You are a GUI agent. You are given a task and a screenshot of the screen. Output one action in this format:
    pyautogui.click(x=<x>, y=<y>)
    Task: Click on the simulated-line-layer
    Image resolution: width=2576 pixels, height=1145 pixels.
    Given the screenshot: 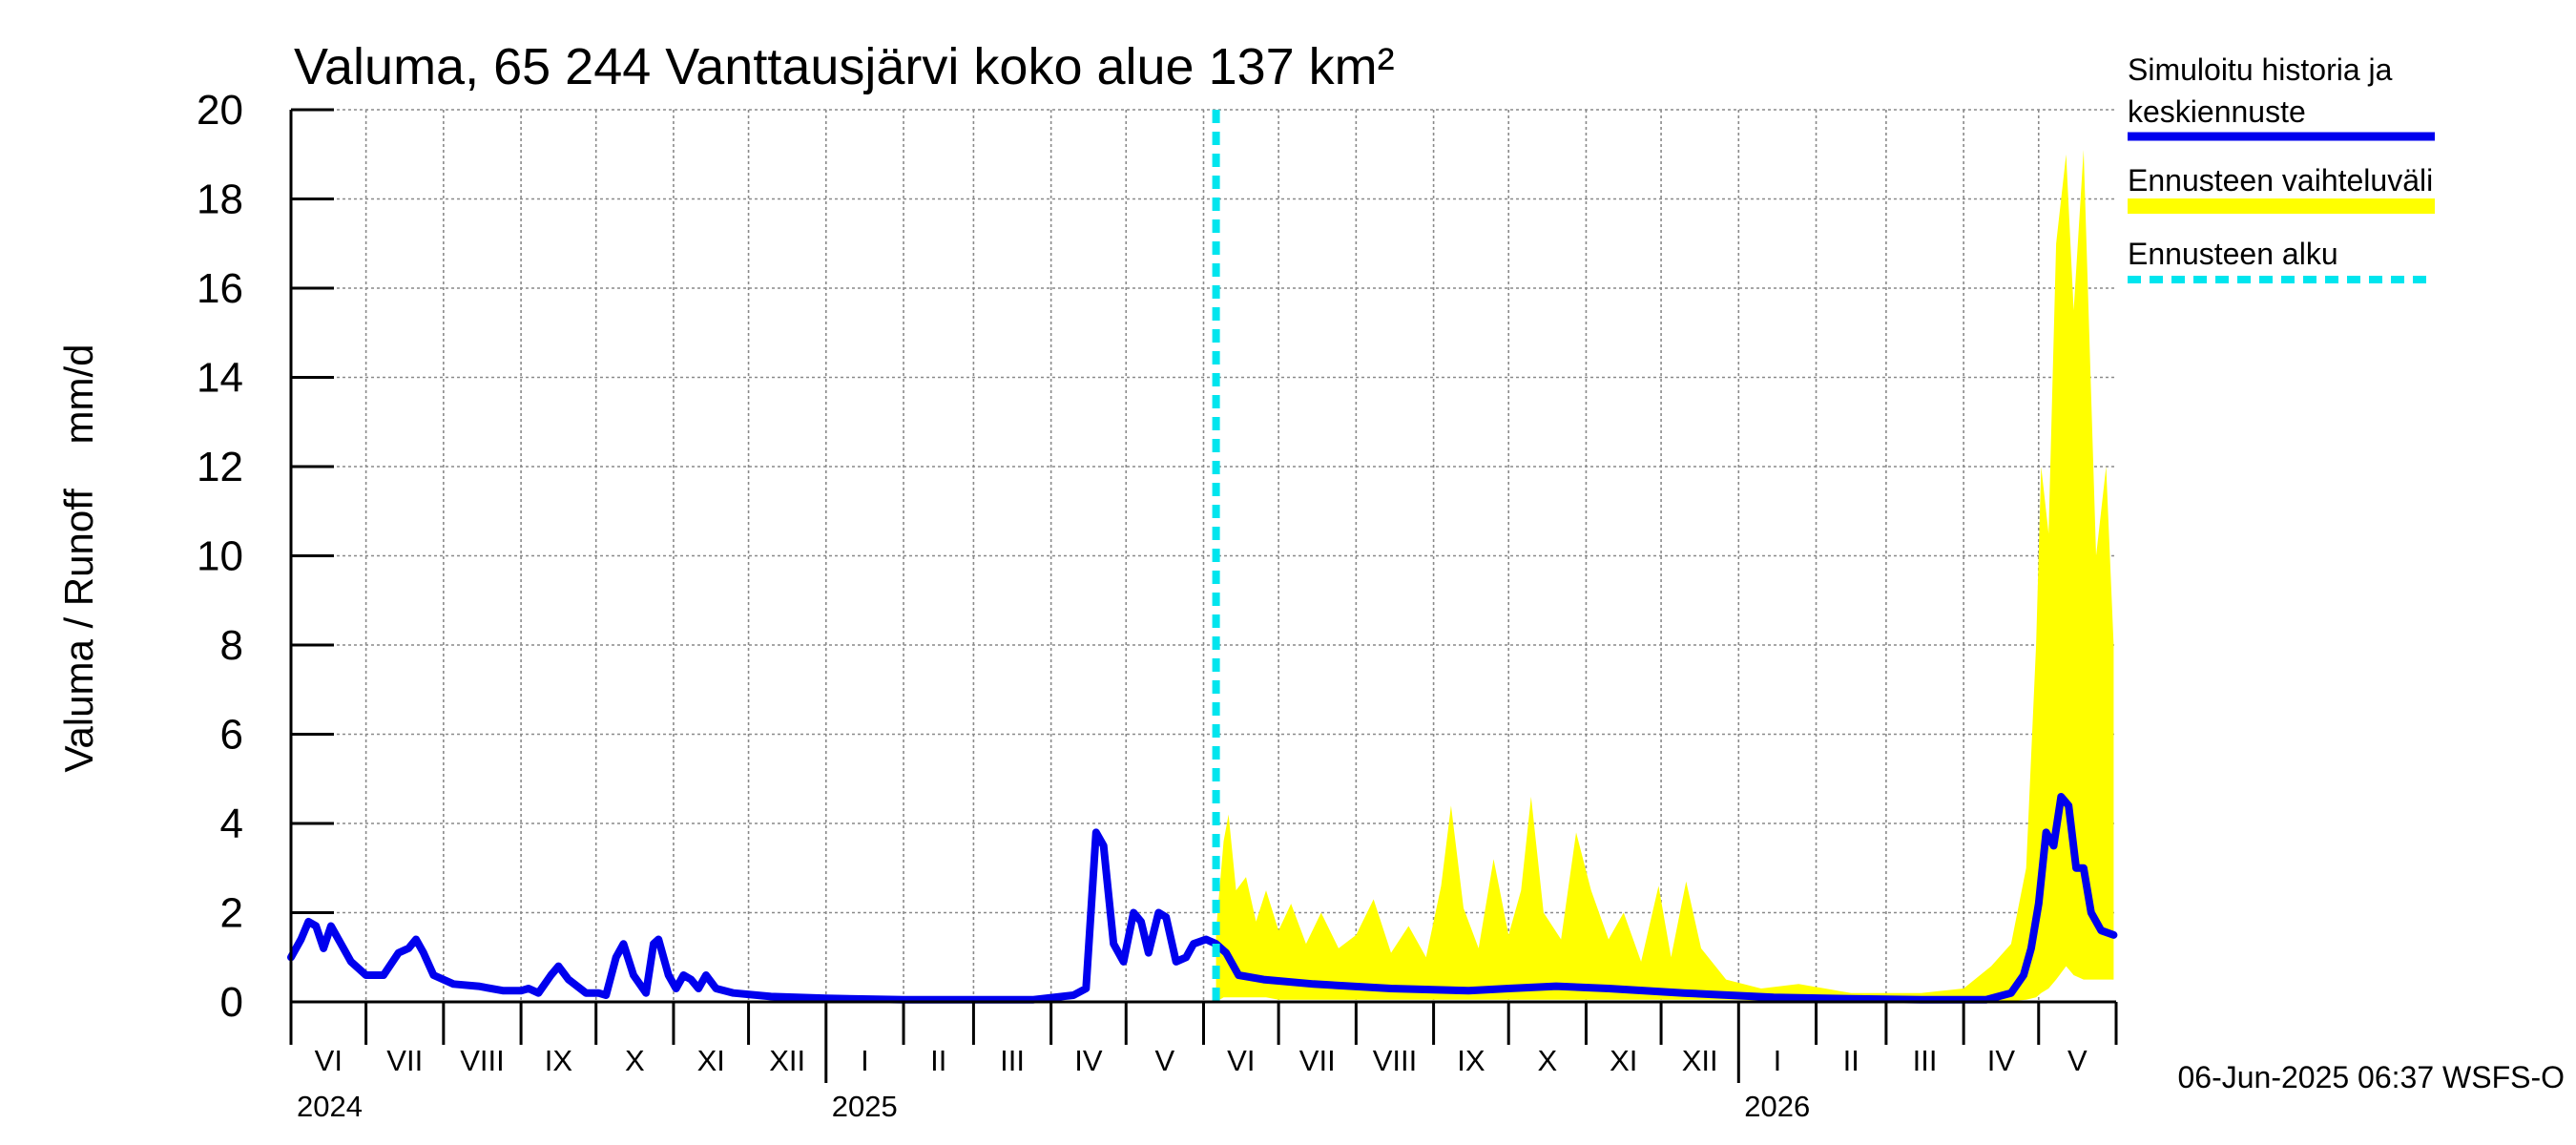 What is the action you would take?
    pyautogui.click(x=1202, y=899)
    